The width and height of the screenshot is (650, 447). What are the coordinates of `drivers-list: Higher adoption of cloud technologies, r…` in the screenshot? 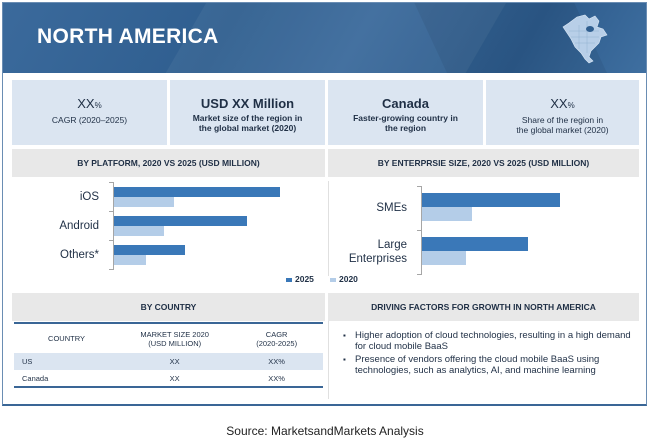 It's located at (493, 354).